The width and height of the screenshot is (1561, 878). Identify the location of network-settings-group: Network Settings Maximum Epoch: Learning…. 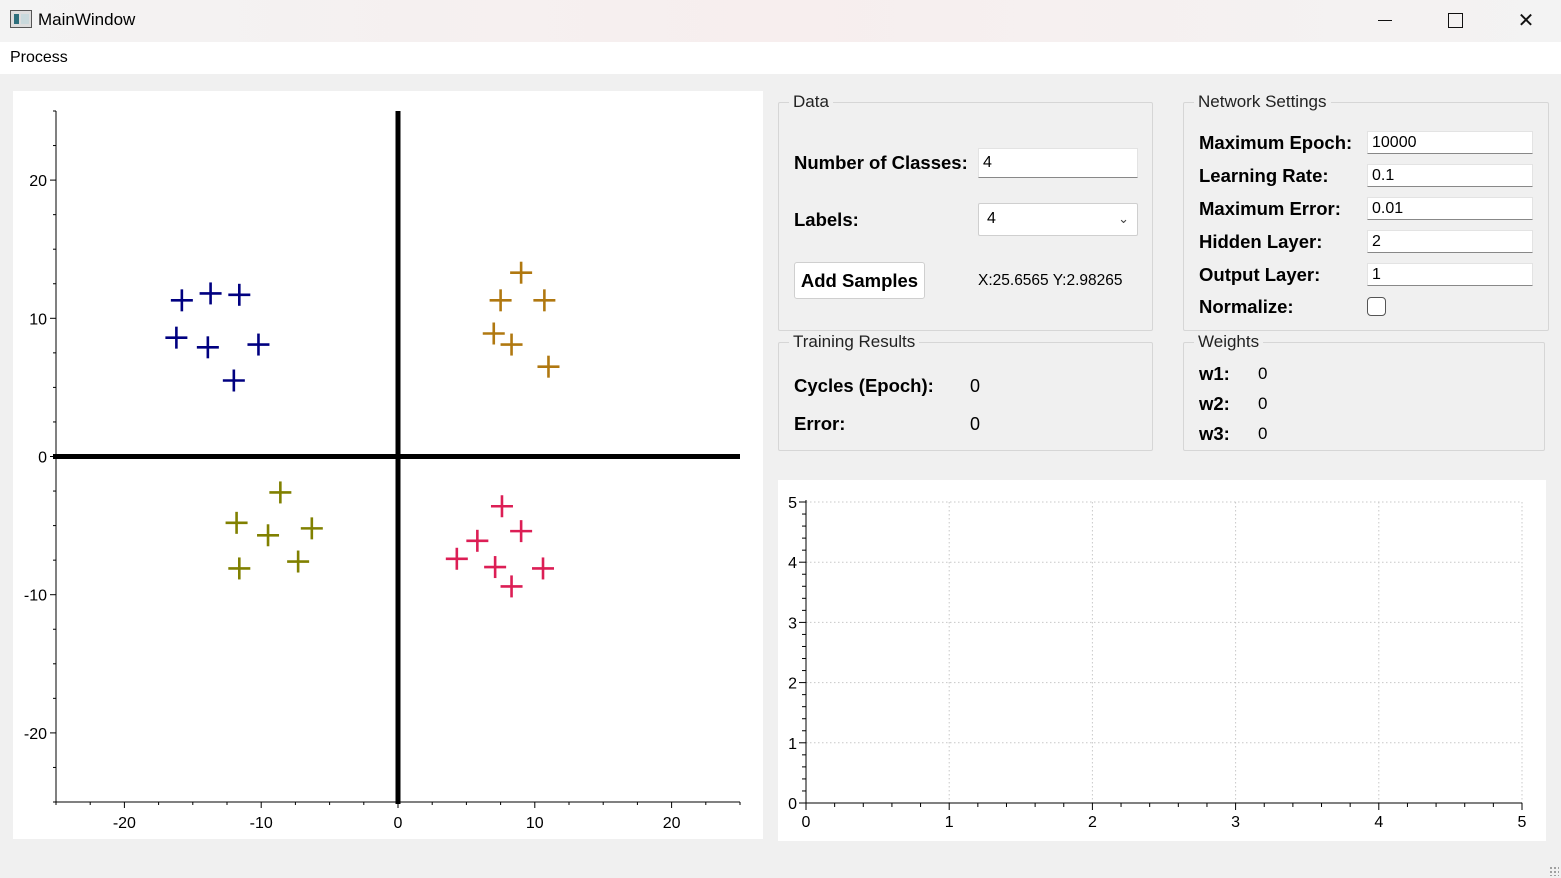
(1366, 211).